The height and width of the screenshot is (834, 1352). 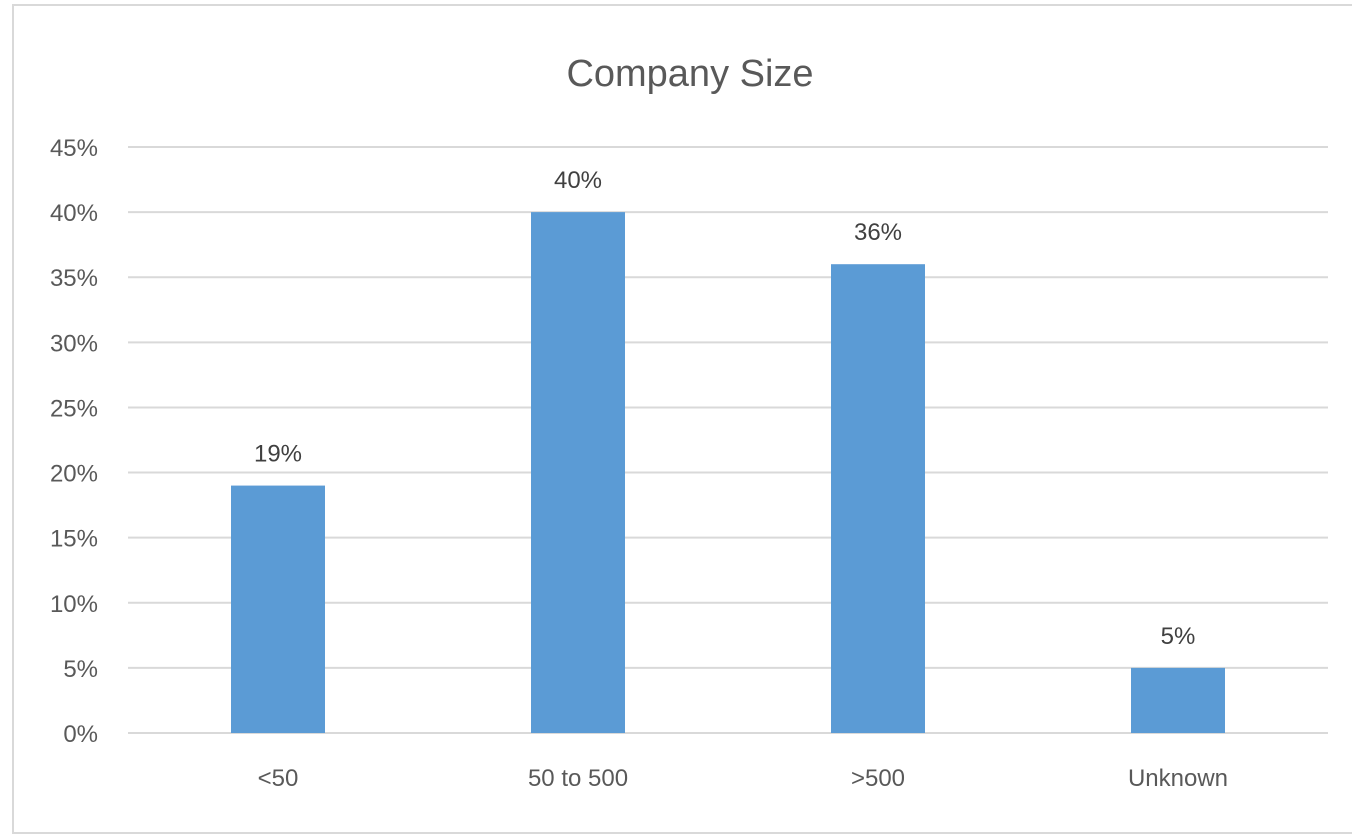 What do you see at coordinates (578, 778) in the screenshot?
I see `x-tick-label: 50 to 500` at bounding box center [578, 778].